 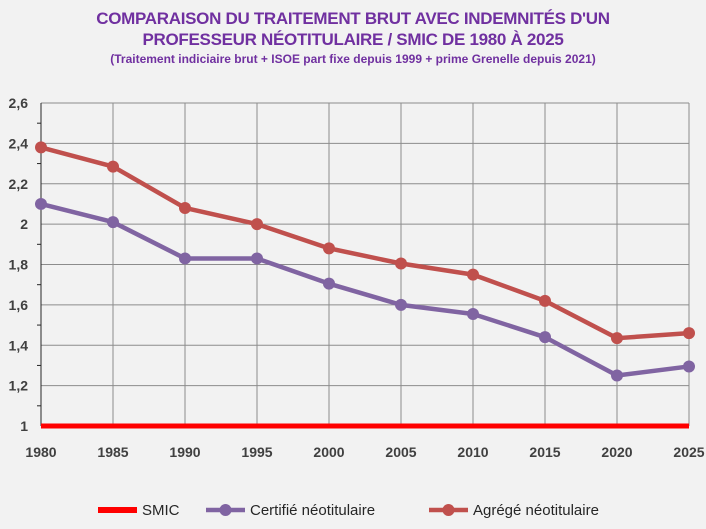 I want to click on x-tick-label: 1985, so click(x=112, y=452).